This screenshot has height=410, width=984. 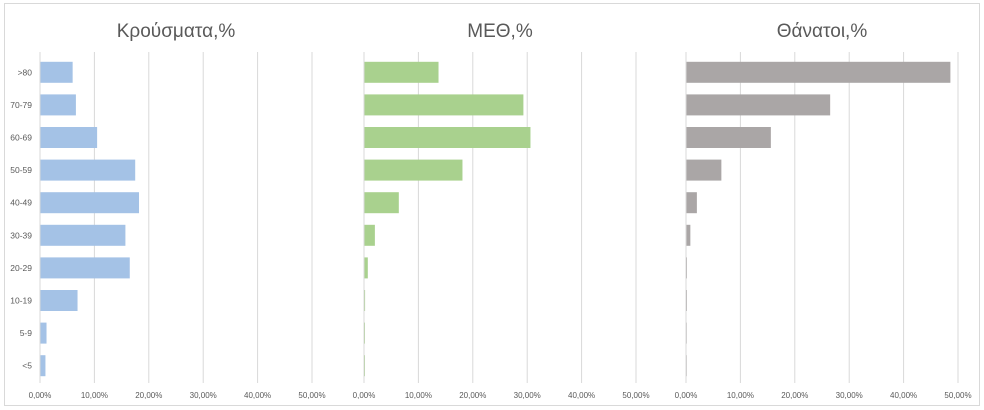 What do you see at coordinates (21, 301) in the screenshot?
I see `category-label: 10-19` at bounding box center [21, 301].